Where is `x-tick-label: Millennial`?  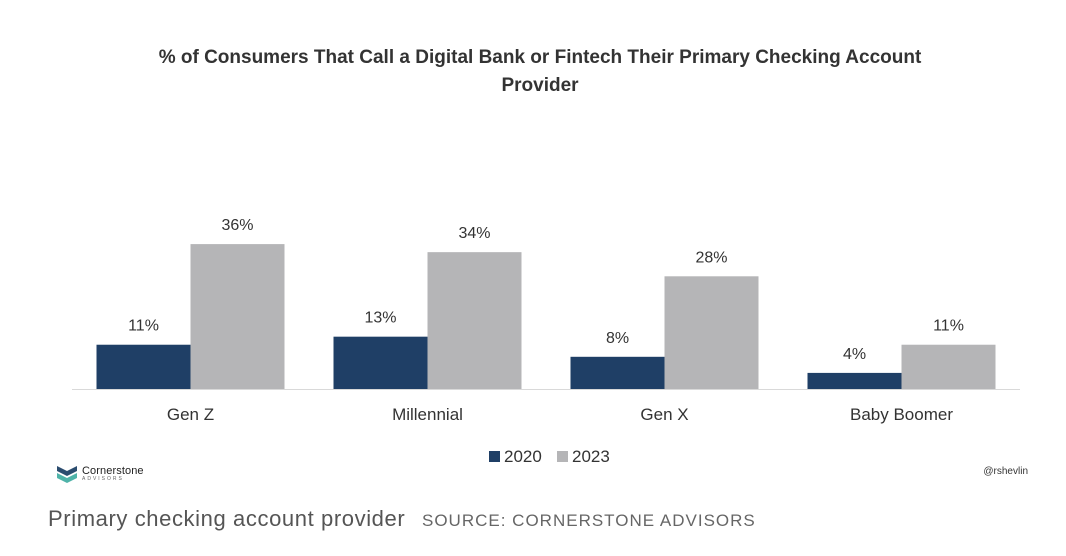
x-tick-label: Millennial is located at coordinates (427, 414).